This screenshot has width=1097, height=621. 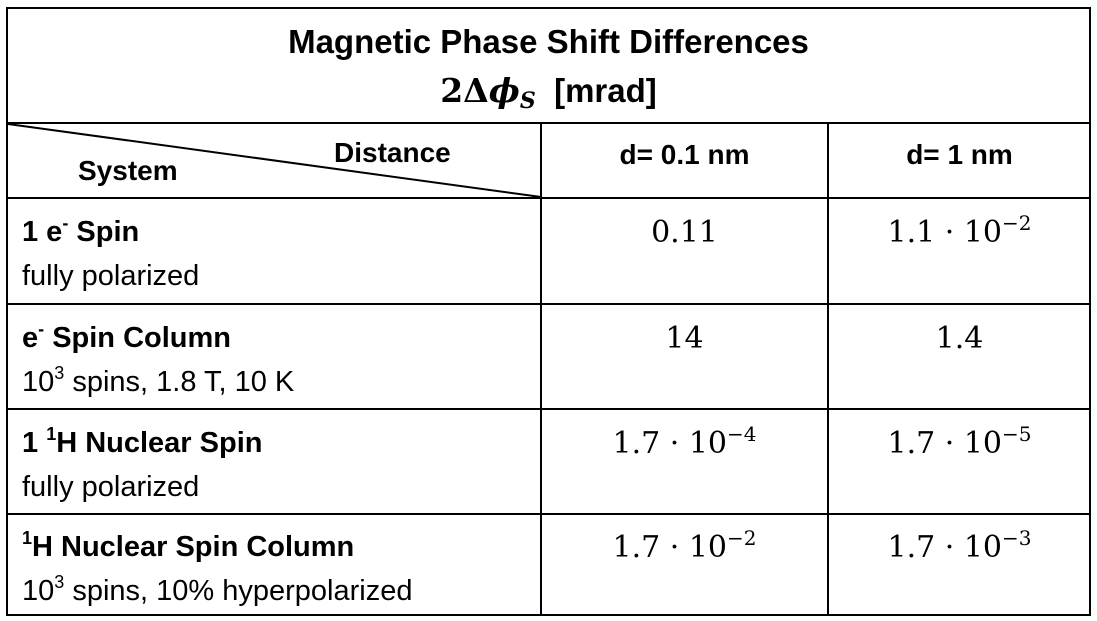 What do you see at coordinates (959, 154) in the screenshot?
I see `header-col-2: d= 1 nm` at bounding box center [959, 154].